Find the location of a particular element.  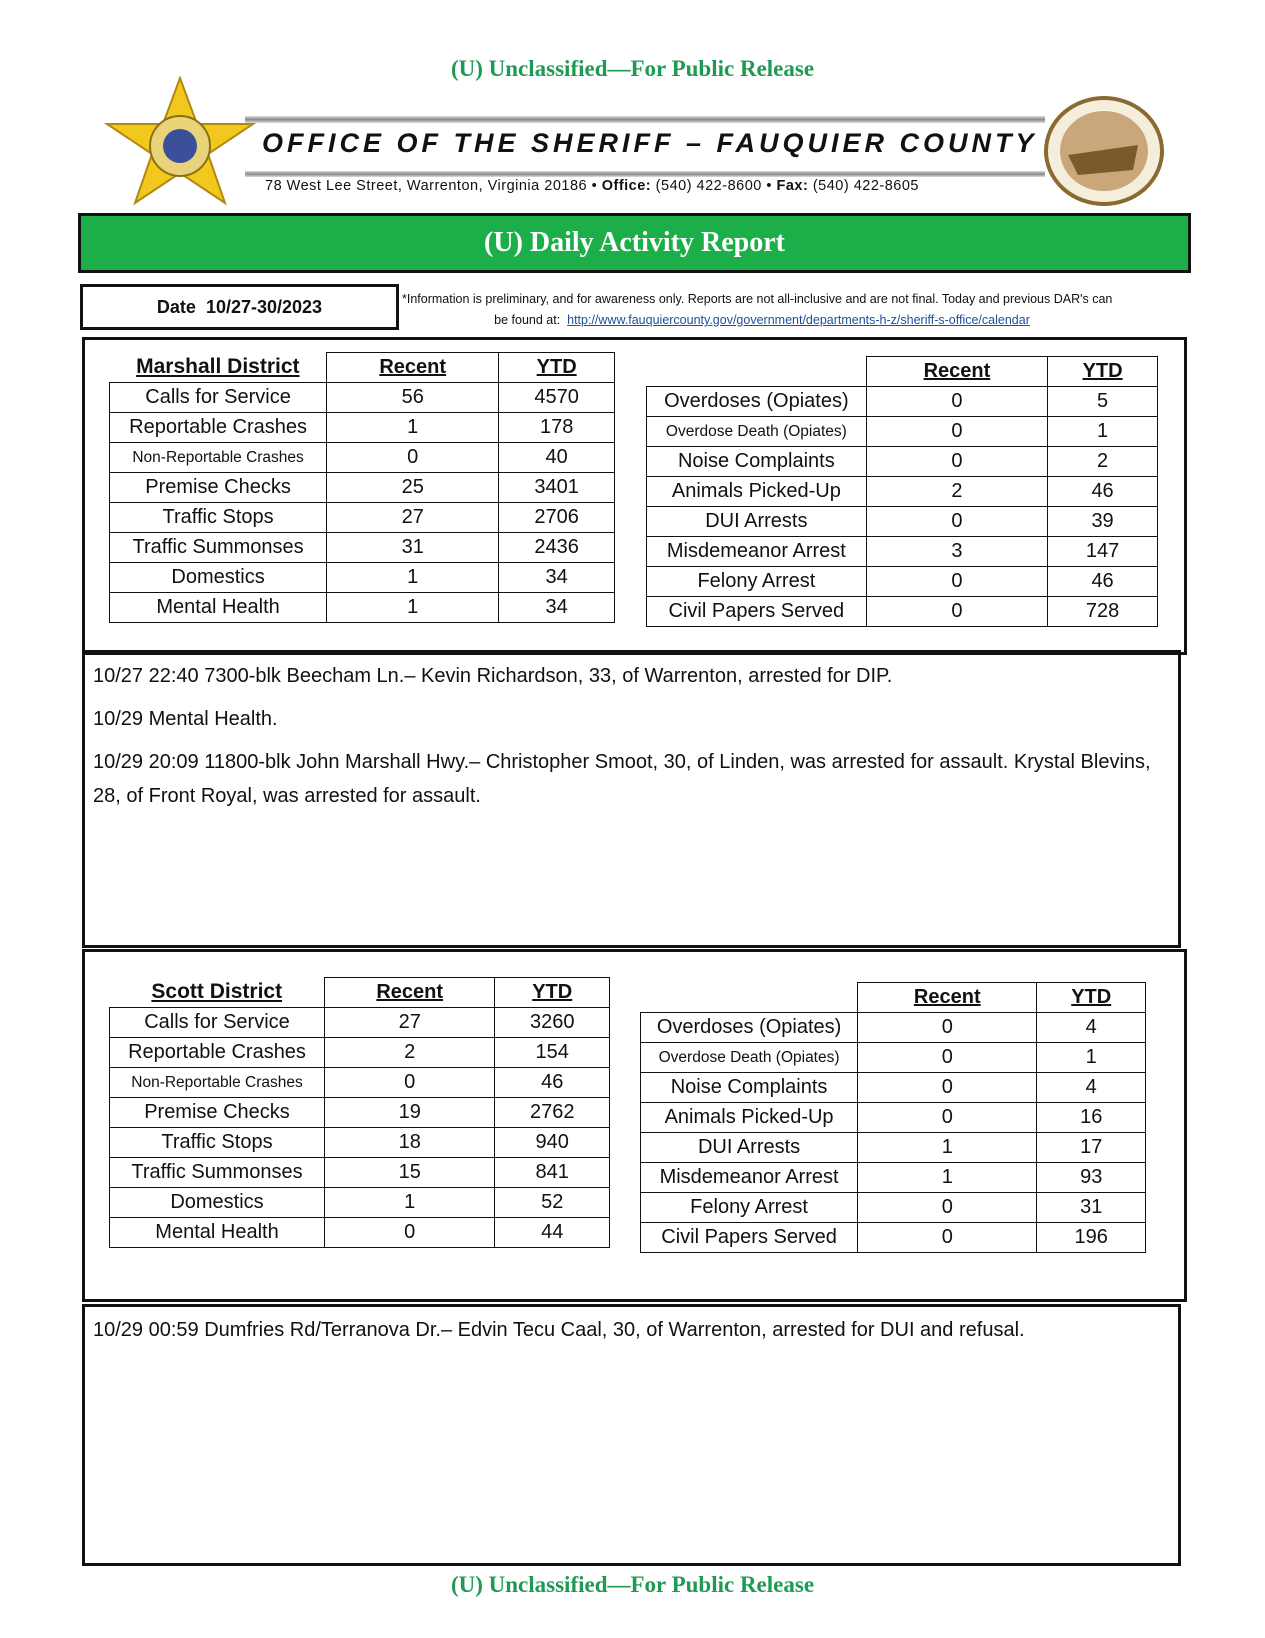

row-label: Calls for Service is located at coordinates (217, 1022).